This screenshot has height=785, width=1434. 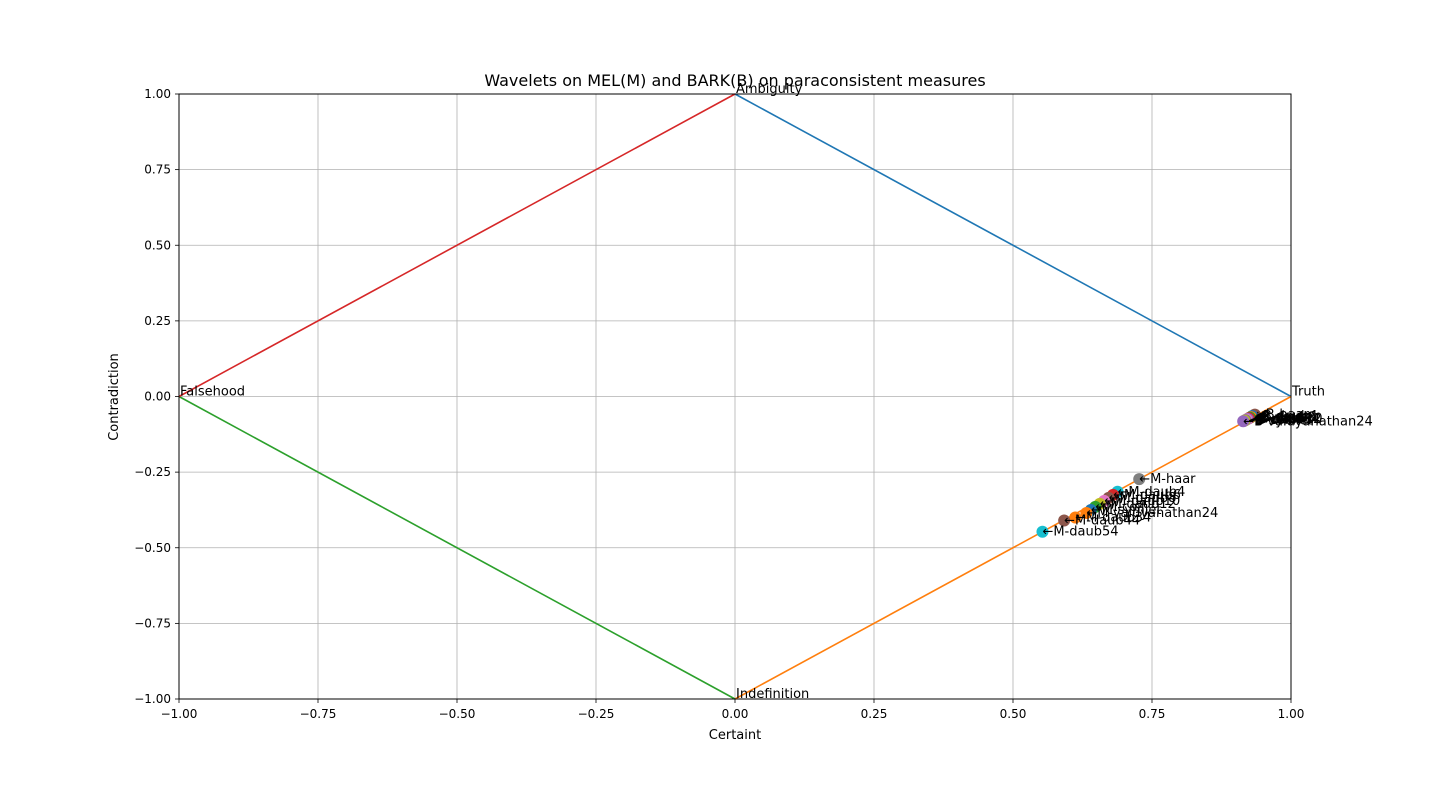 I want to click on x-tick-label: 0.75, so click(x=1152, y=714).